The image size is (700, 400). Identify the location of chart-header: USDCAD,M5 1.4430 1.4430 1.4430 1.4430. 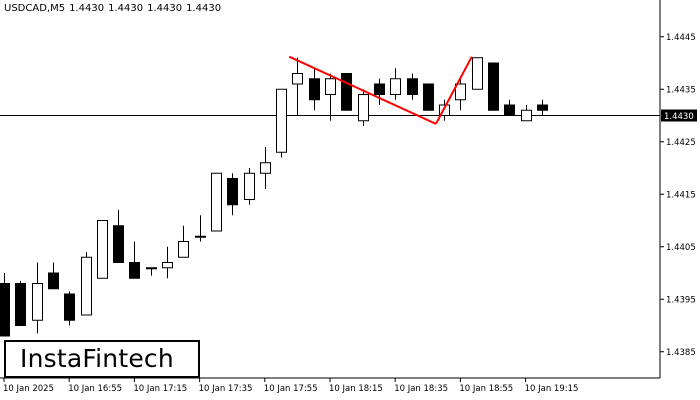
(114, 8).